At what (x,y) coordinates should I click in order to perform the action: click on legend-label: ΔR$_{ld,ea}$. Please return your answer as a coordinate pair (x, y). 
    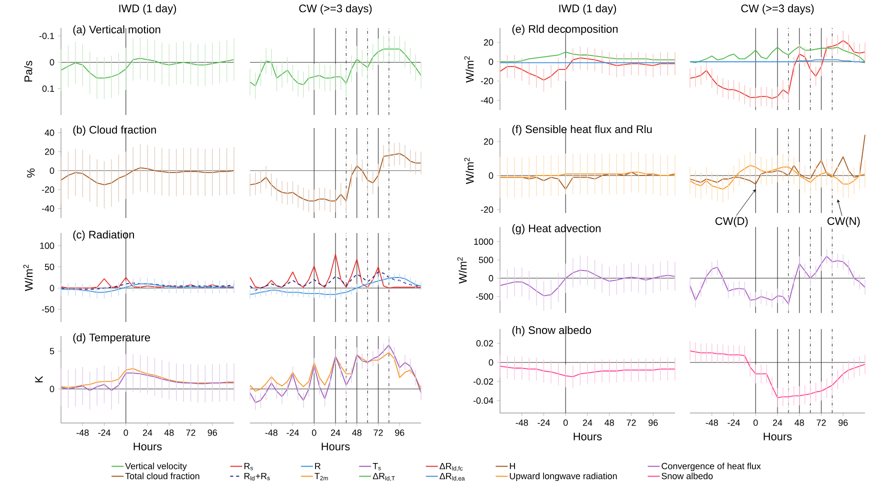
    Looking at the image, I should click on (452, 477).